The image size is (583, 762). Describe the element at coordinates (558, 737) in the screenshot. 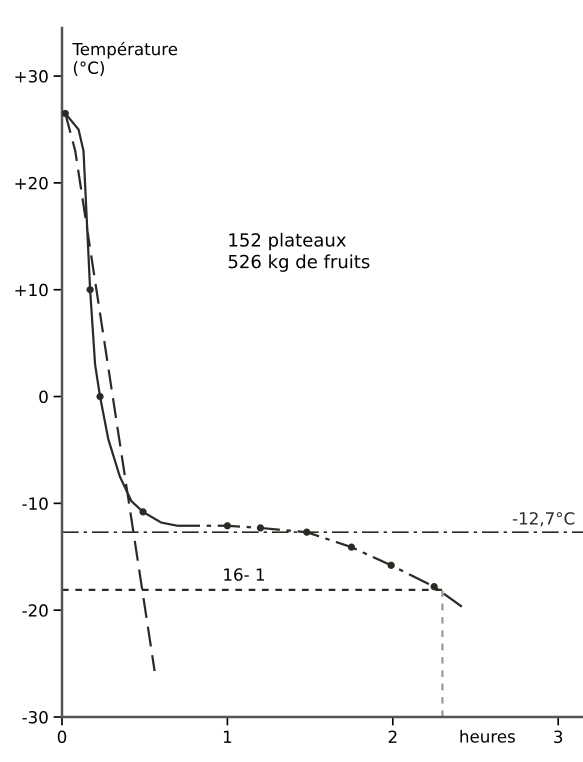

I see `x-tick-label: 3` at that location.